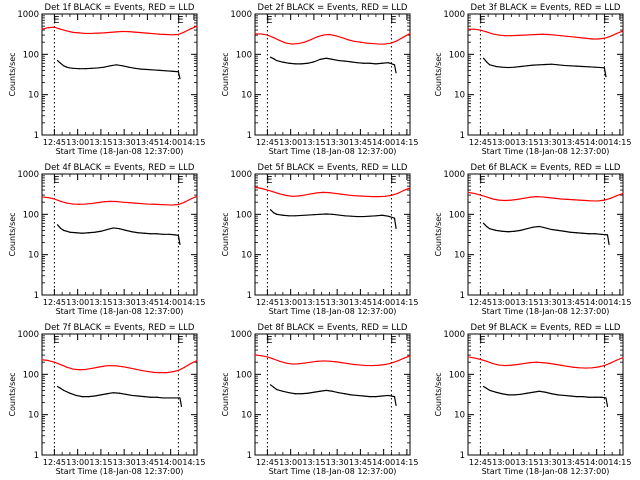 The image size is (640, 480). What do you see at coordinates (619, 302) in the screenshot?
I see `x-tick-label: 14:15` at bounding box center [619, 302].